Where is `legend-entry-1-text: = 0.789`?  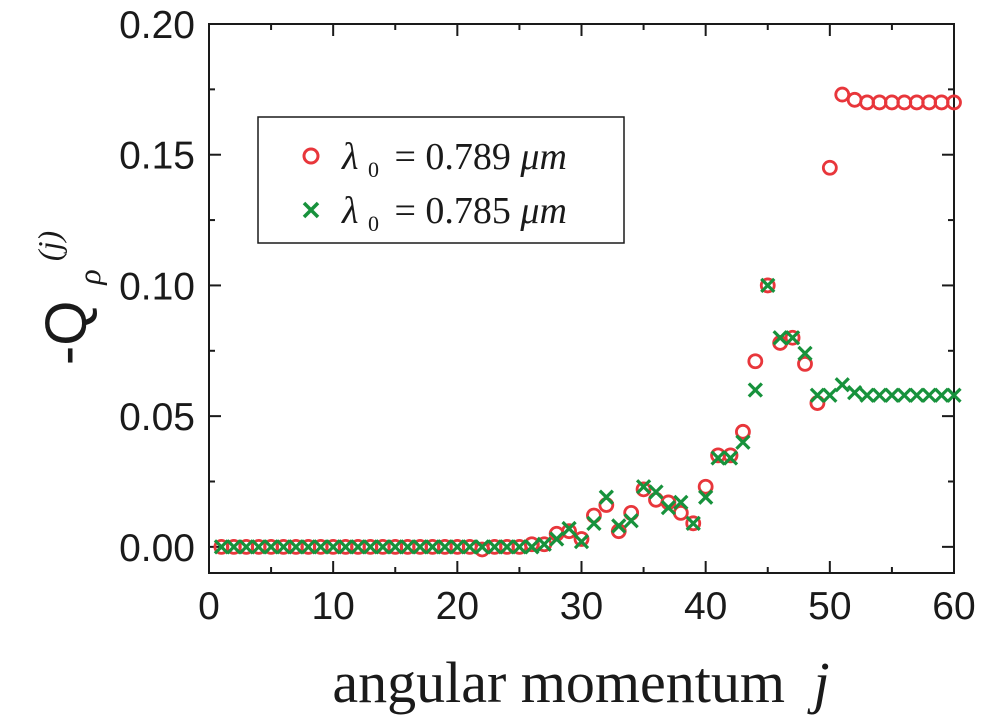
legend-entry-1-text: = 0.789 is located at coordinates (457, 157).